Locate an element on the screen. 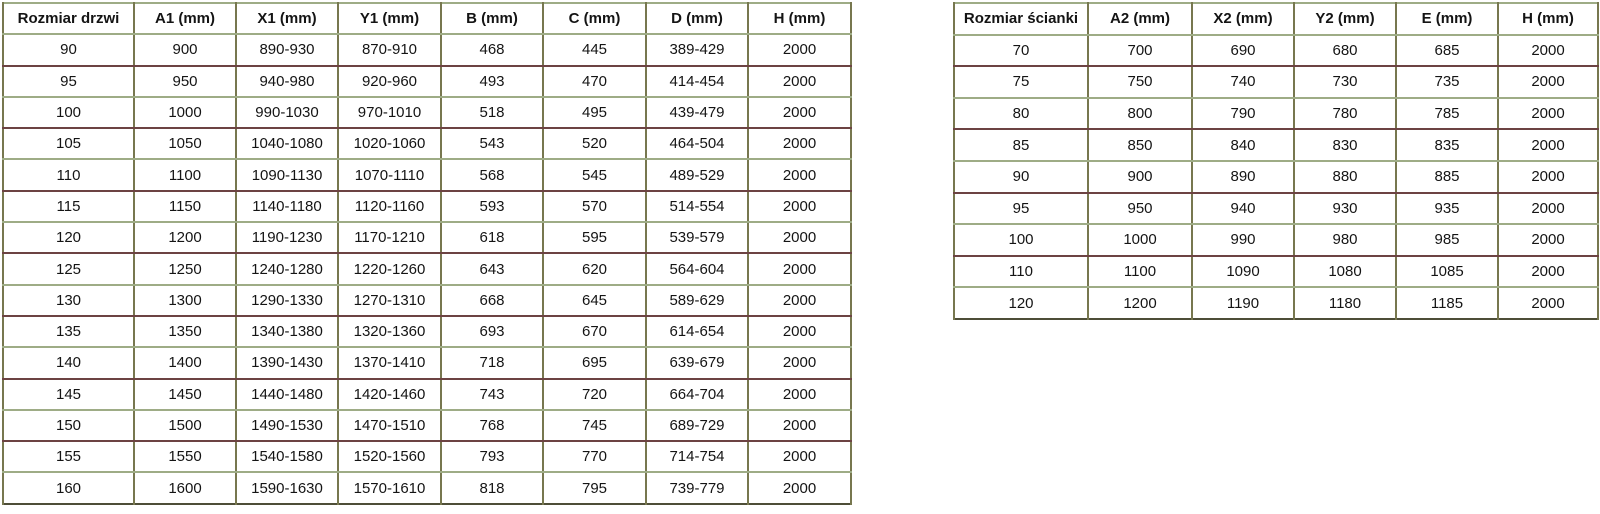 The image size is (1600, 514). table-cell: 1390-1430 is located at coordinates (287, 363).